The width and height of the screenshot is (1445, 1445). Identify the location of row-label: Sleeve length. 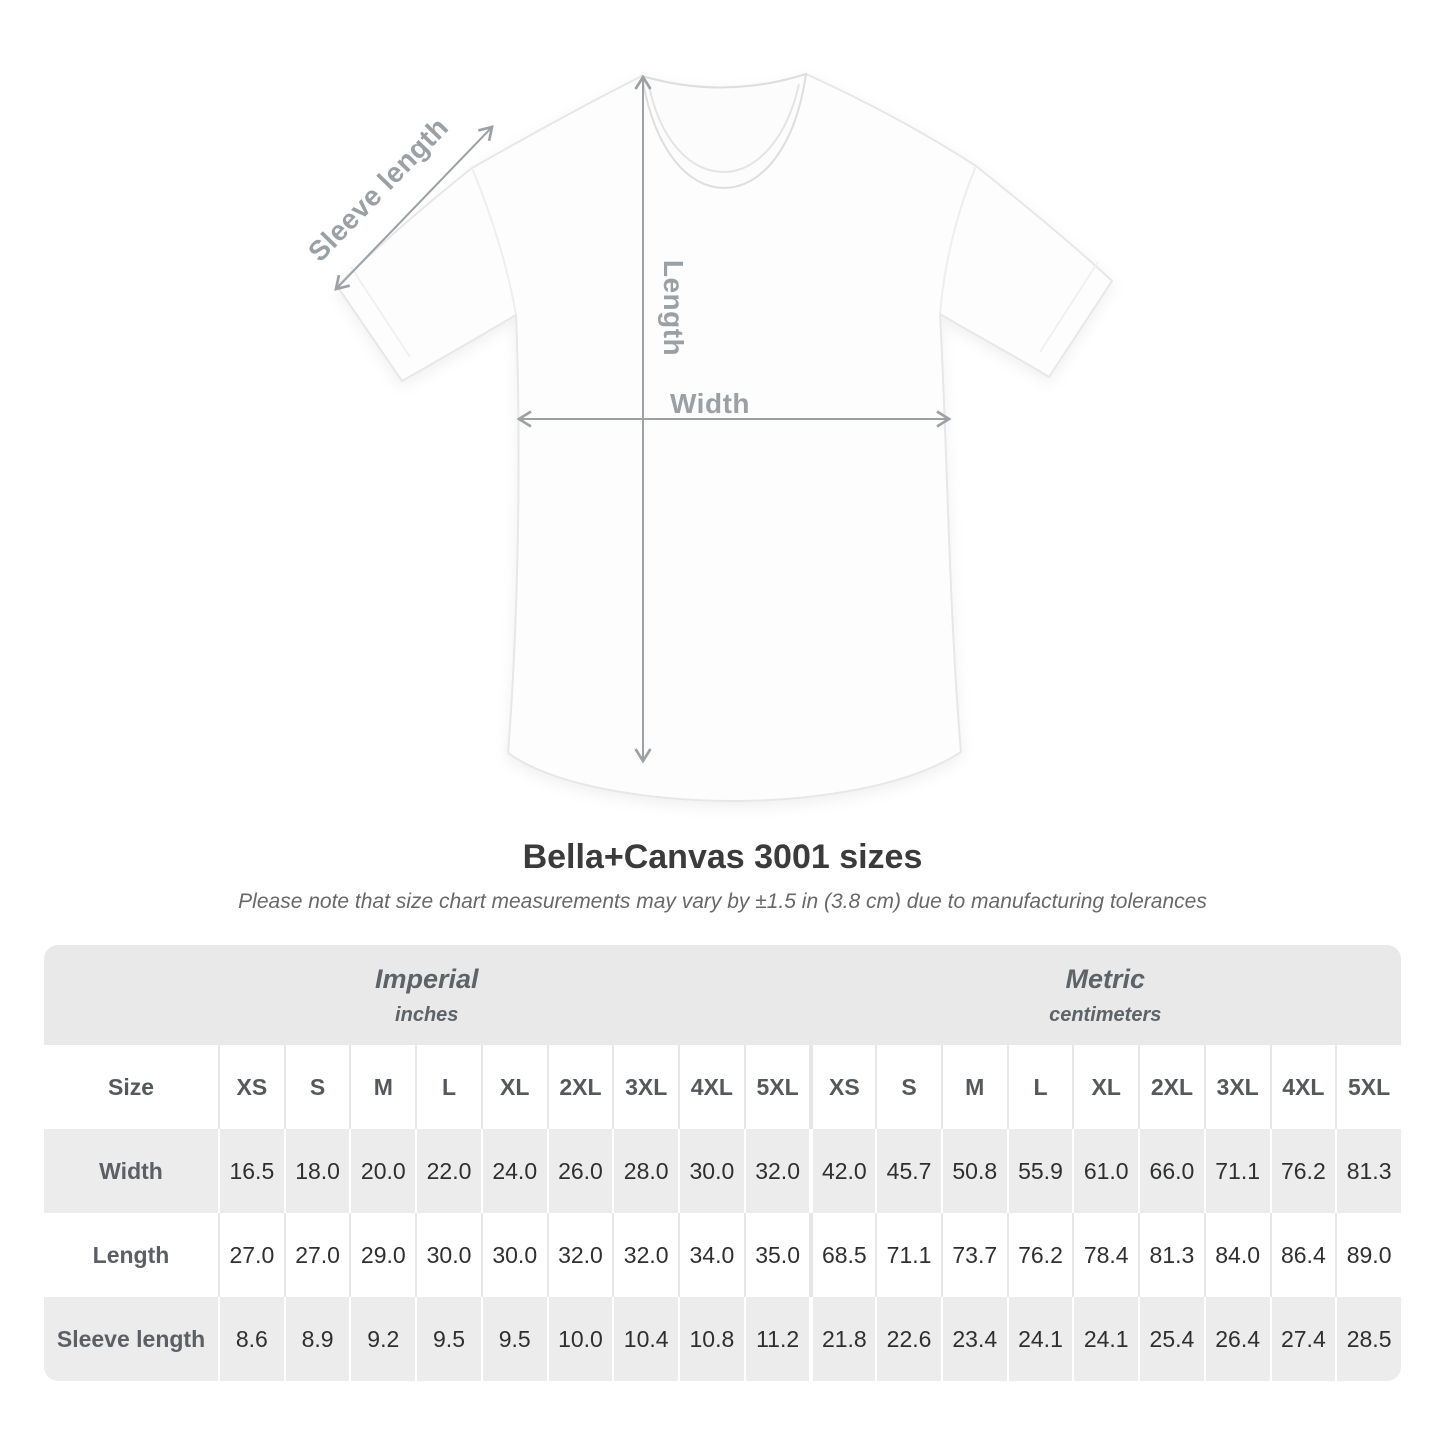
(131, 1339).